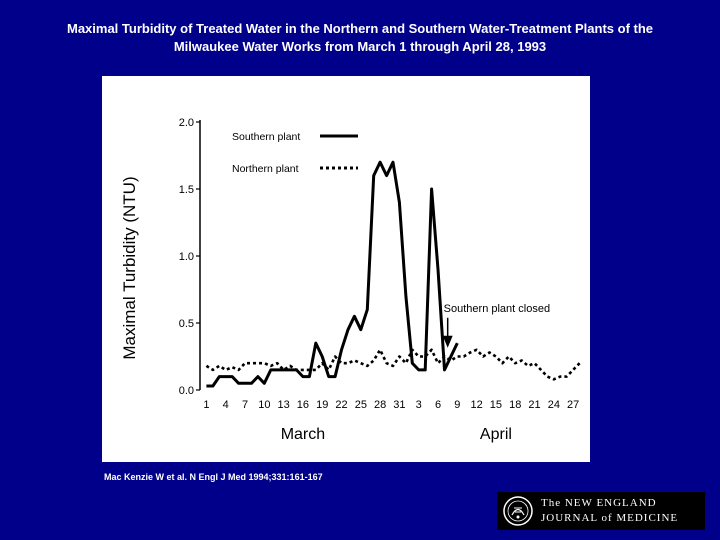 This screenshot has width=720, height=540. I want to click on y-tick-label: 1.0, so click(186, 257).